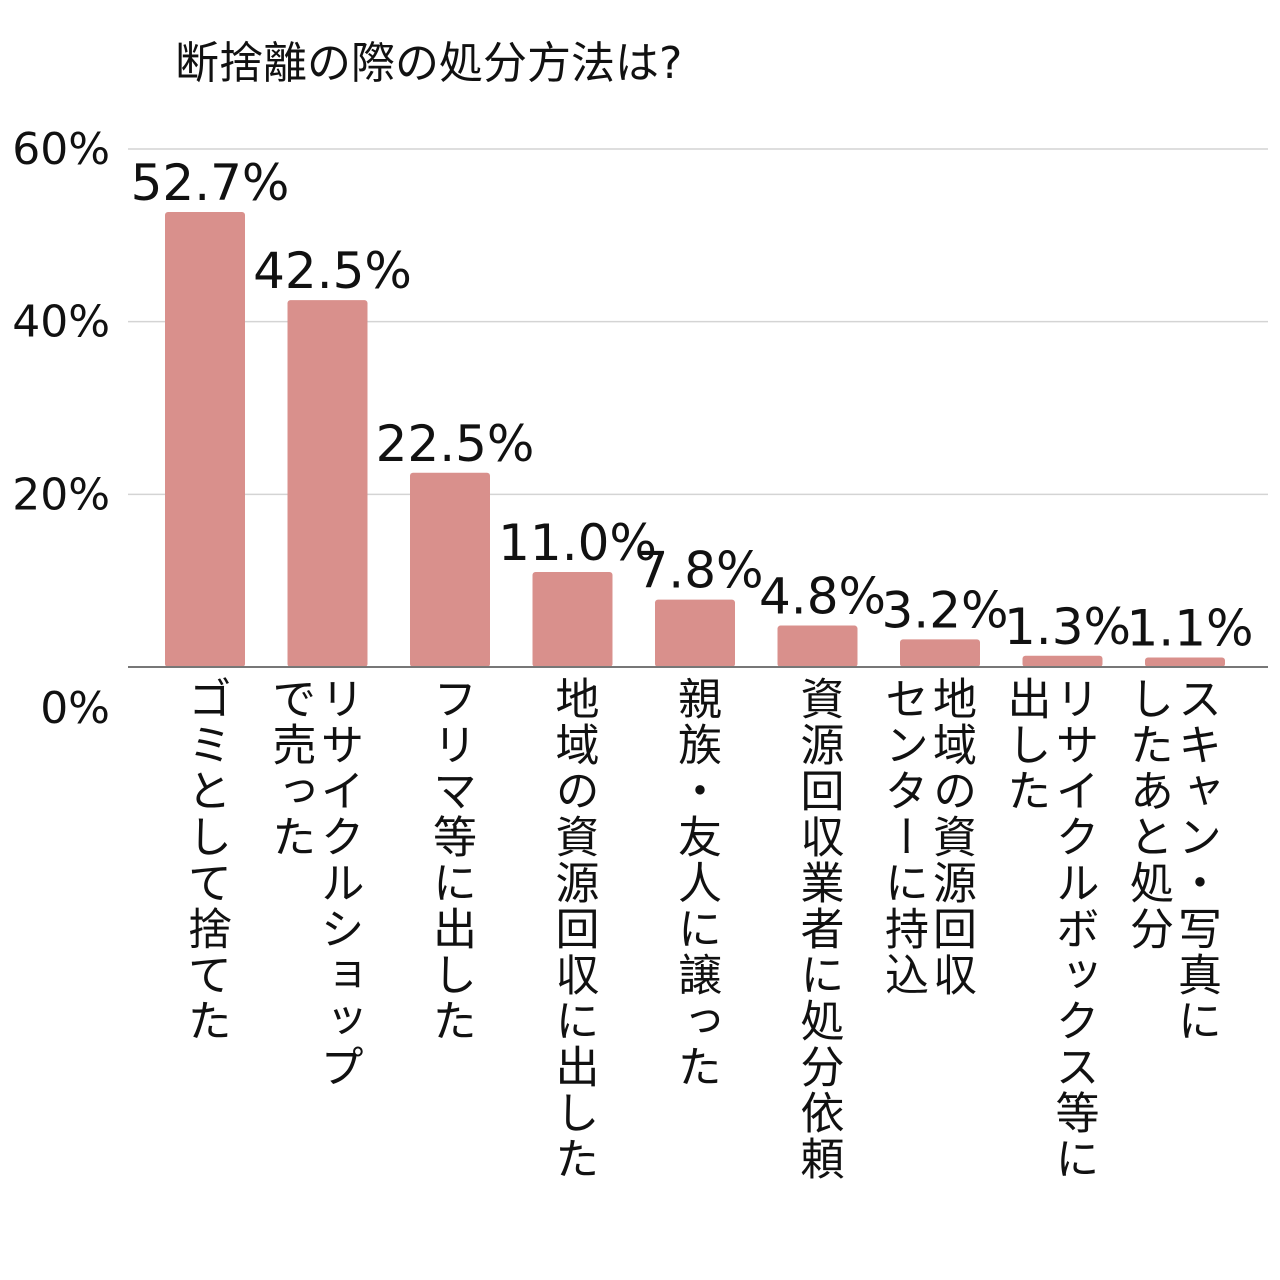 This screenshot has height=1280, width=1280. Describe the element at coordinates (429, 63) in the screenshot. I see `chart-title: 断捨離の際の処分方法は?` at that location.